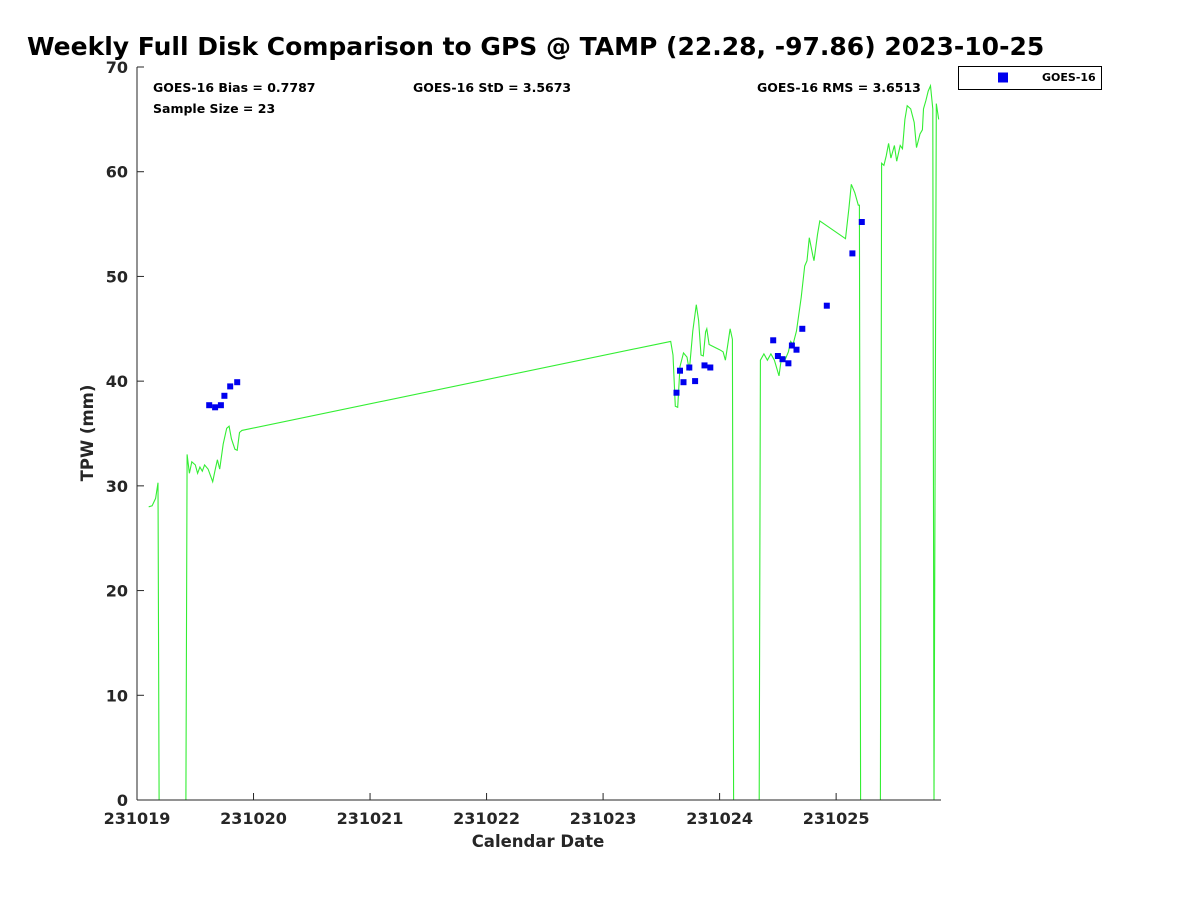 The image size is (1200, 900). Describe the element at coordinates (603, 818) in the screenshot. I see `x-tick-label: 231023` at that location.